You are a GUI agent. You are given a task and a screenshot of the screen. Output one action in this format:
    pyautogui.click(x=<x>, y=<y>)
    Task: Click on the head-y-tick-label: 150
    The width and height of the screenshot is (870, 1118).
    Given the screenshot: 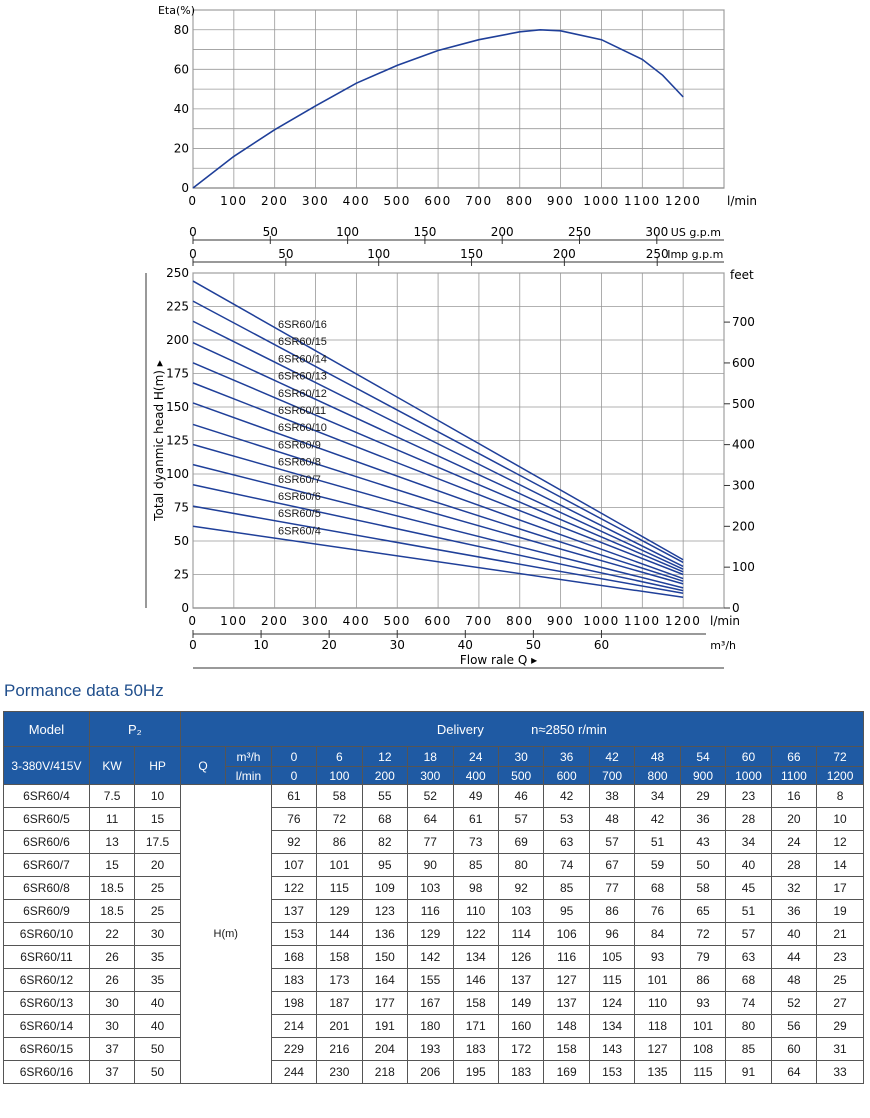 What is the action you would take?
    pyautogui.click(x=177, y=407)
    